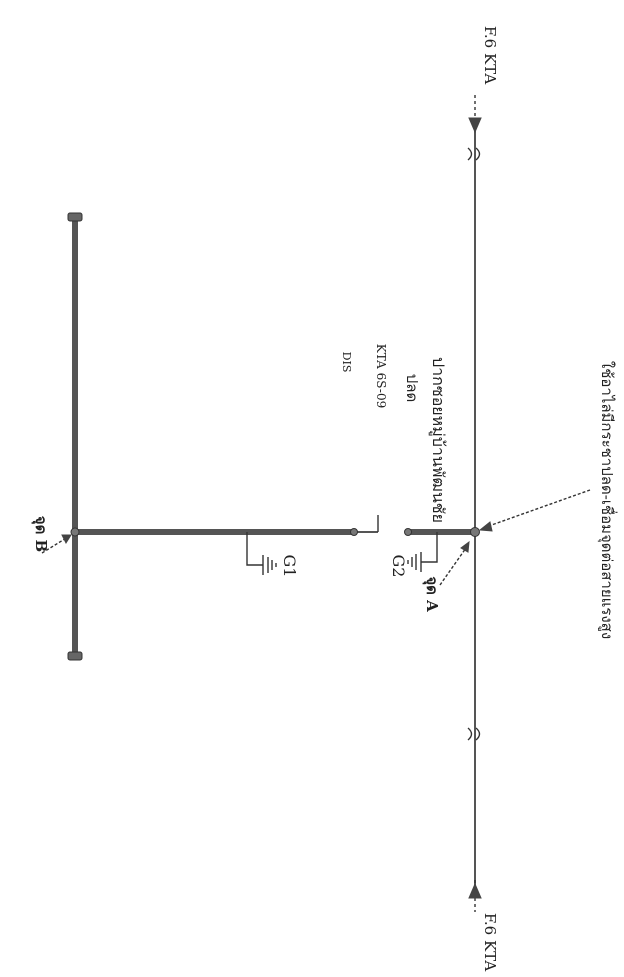 Image resolution: width=624 pixels, height=977 pixels. What do you see at coordinates (56, 544) in the screenshot?
I see `point-b-arrow` at bounding box center [56, 544].